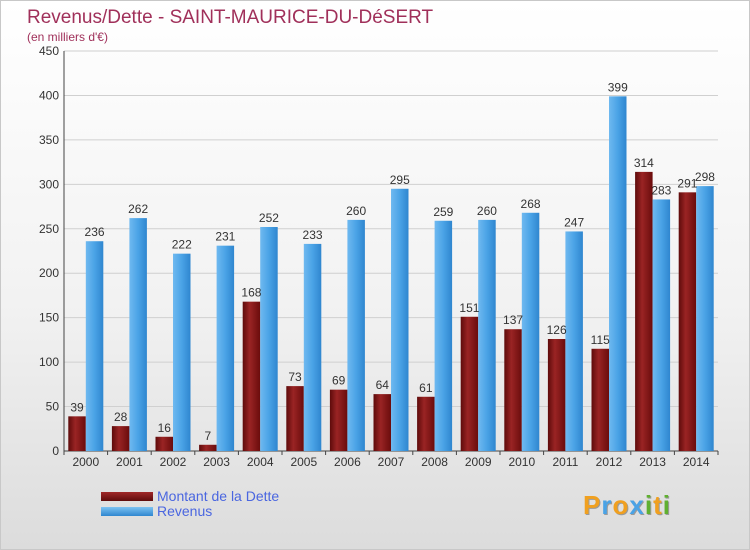 The height and width of the screenshot is (550, 750). What do you see at coordinates (652, 462) in the screenshot?
I see `x-tick-label: 2013` at bounding box center [652, 462].